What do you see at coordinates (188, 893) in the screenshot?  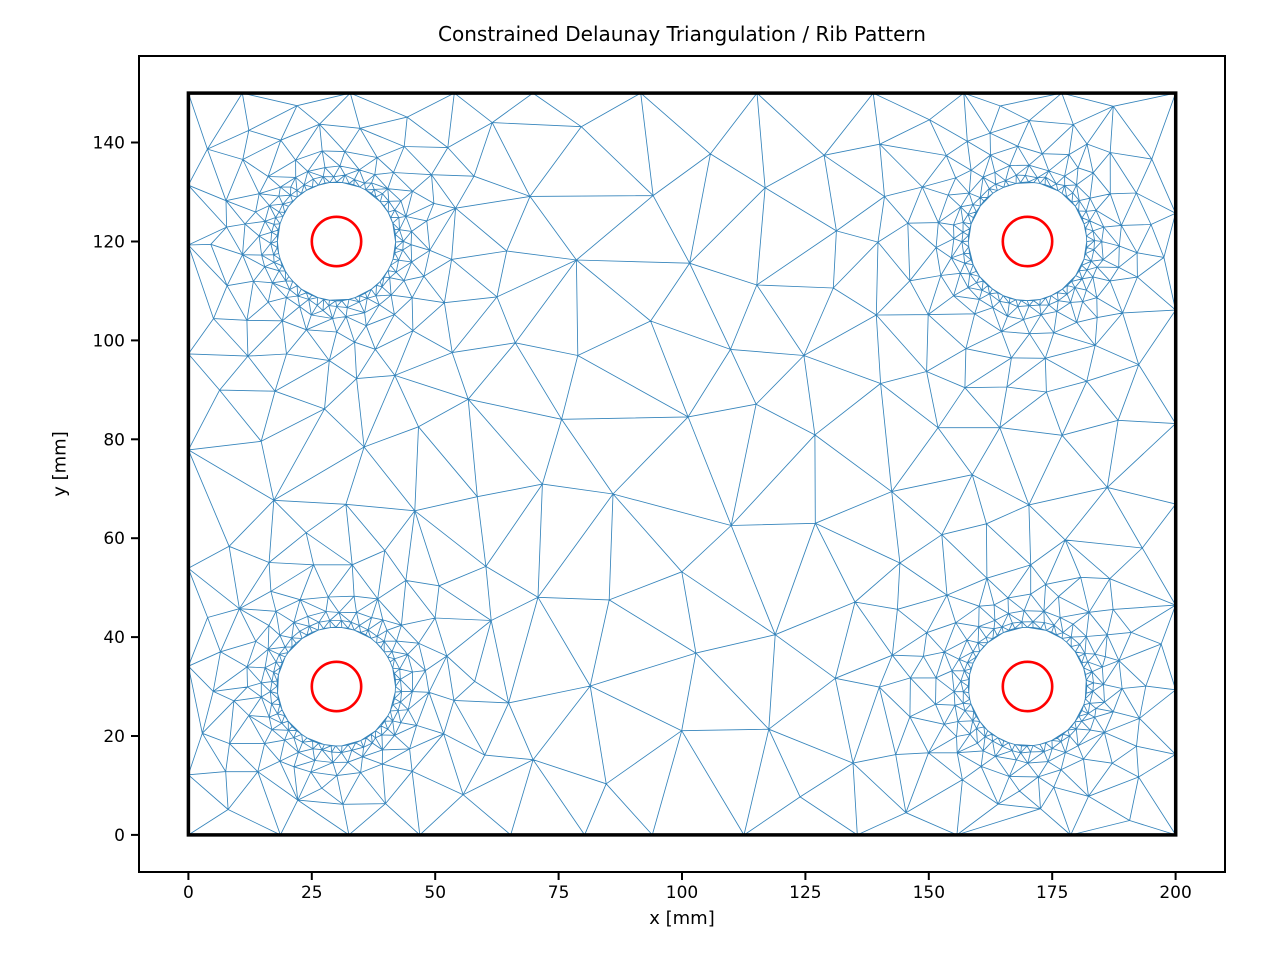 I see `x-tick-label: 0` at bounding box center [188, 893].